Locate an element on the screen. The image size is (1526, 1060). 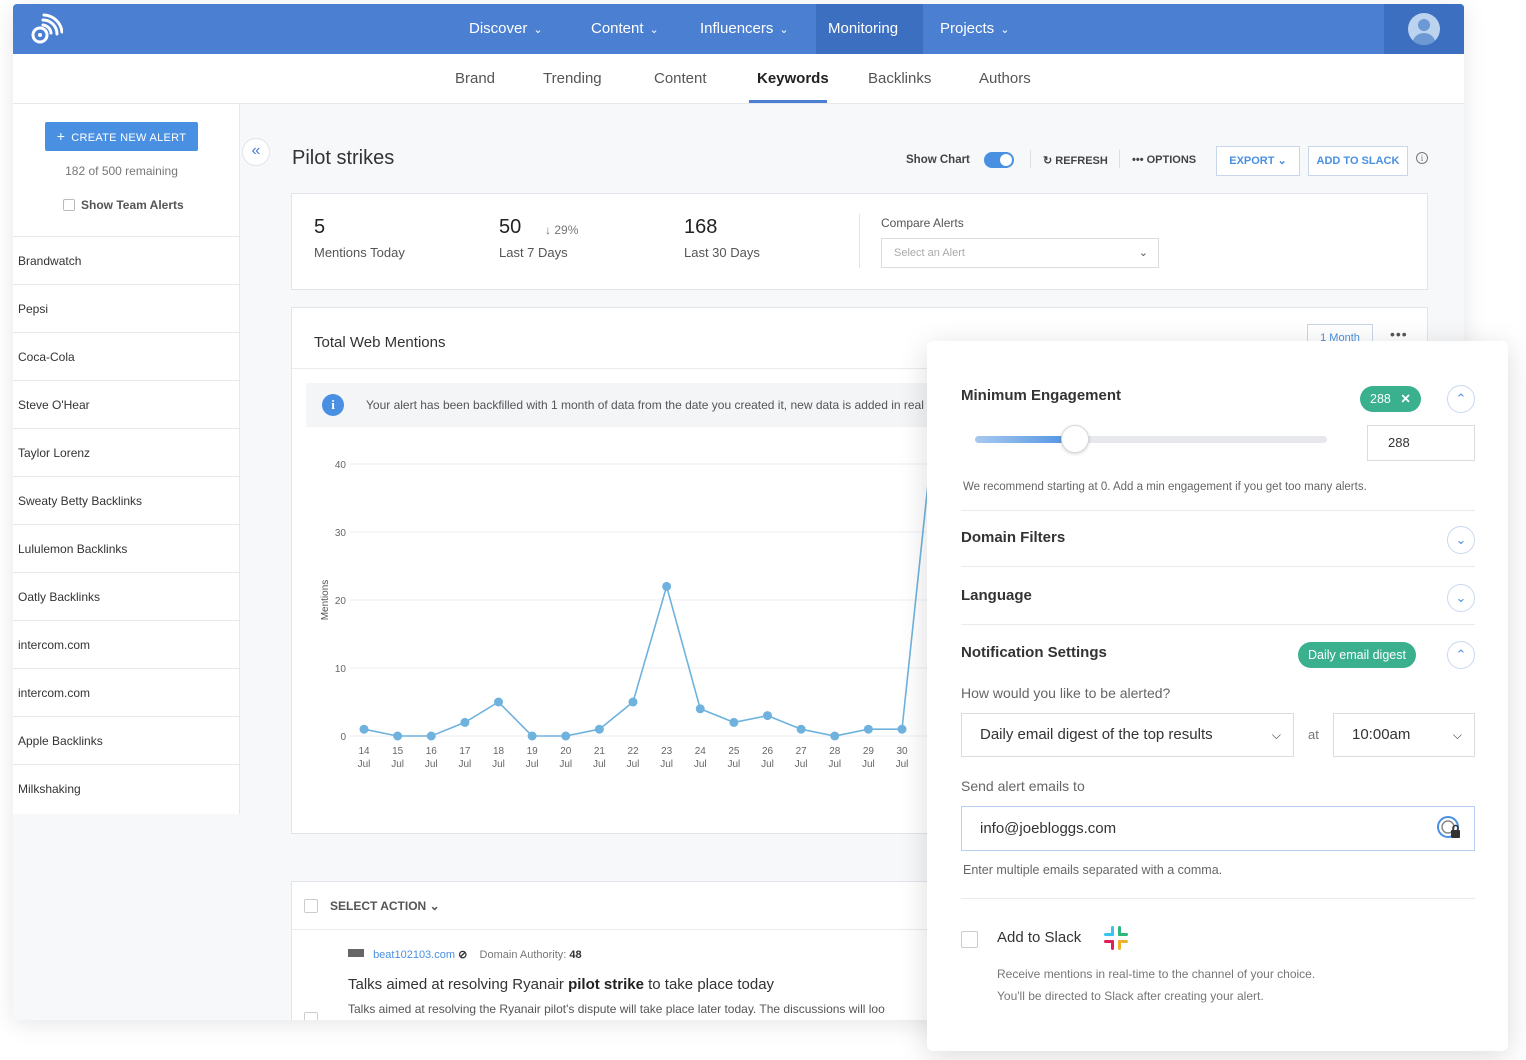
export-label: EXPORT is located at coordinates (1252, 161).